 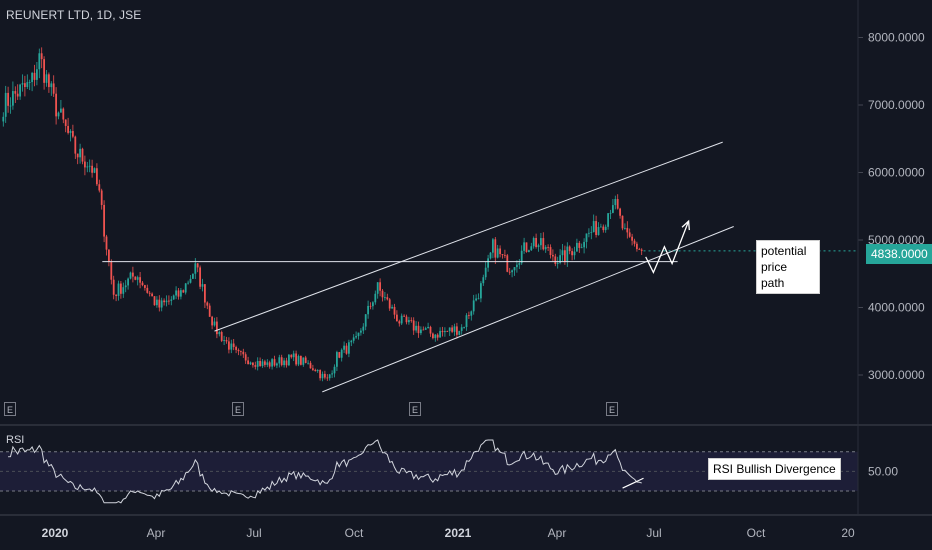 I want to click on price-axis-label: 5000.0000, so click(x=896, y=240).